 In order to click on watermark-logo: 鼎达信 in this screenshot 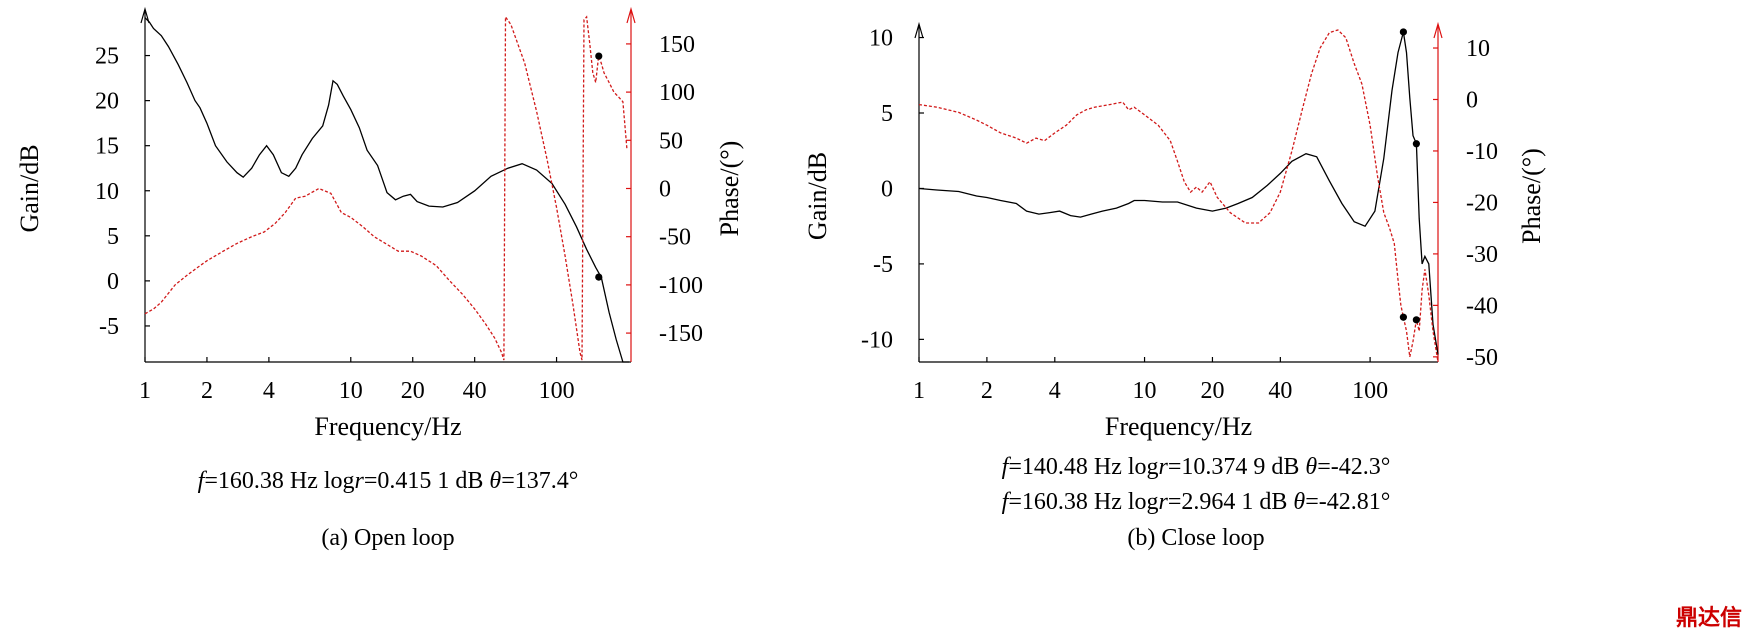, I will do `click(1709, 618)`.